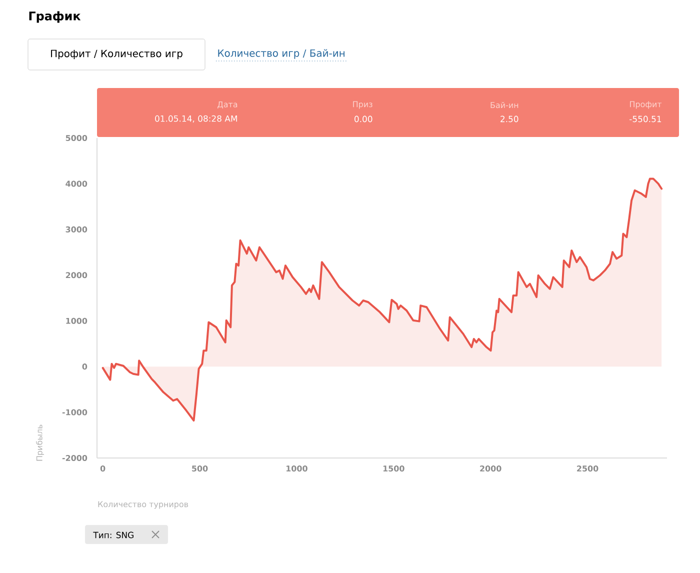 This screenshot has width=700, height=573. I want to click on text: Количество игр / Бай-ин, so click(281, 54).